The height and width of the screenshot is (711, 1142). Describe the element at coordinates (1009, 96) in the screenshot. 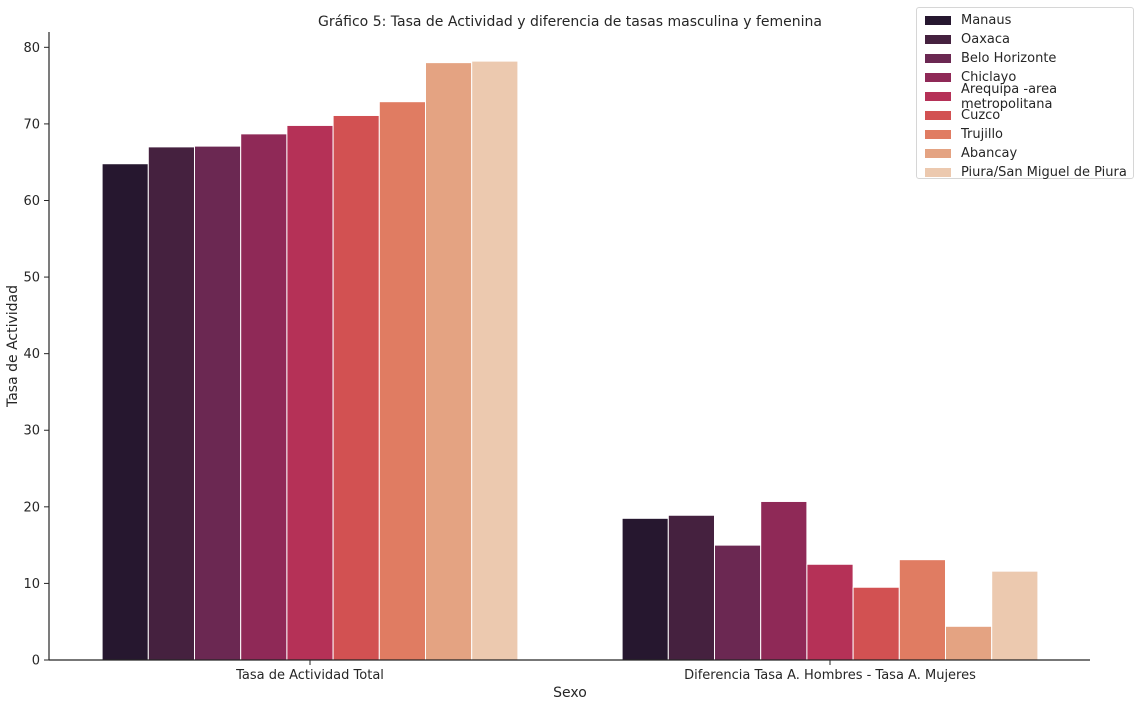

I see `legend-label: Arequipa -area metropolitana` at that location.